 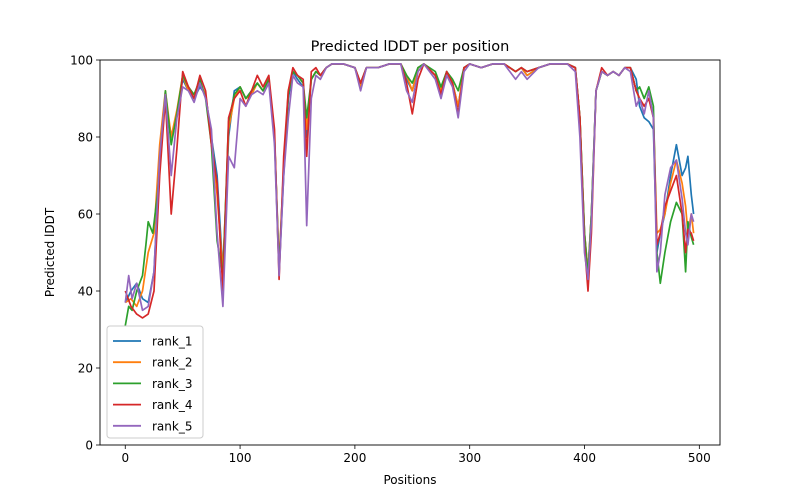 I want to click on y-tick-label: 40, so click(x=85, y=292).